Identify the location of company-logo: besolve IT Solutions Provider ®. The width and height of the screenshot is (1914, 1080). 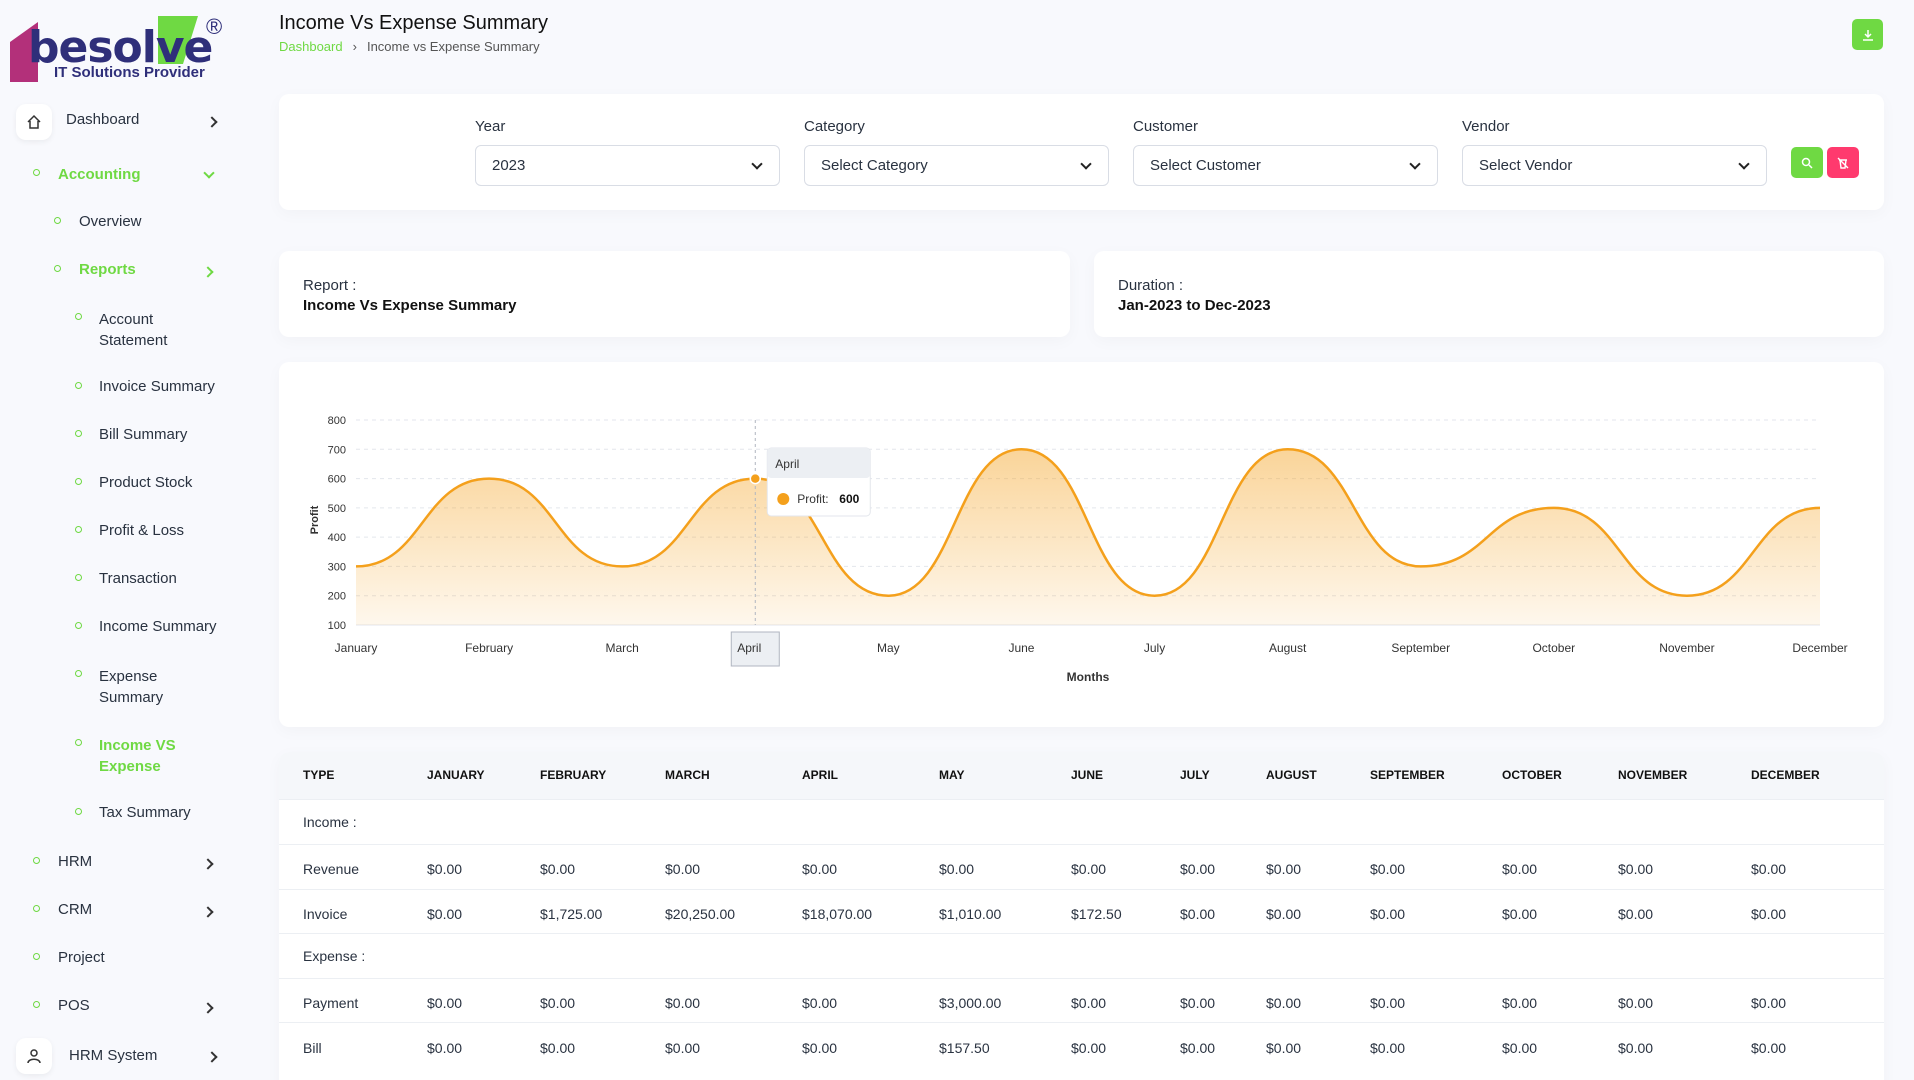
(118, 49).